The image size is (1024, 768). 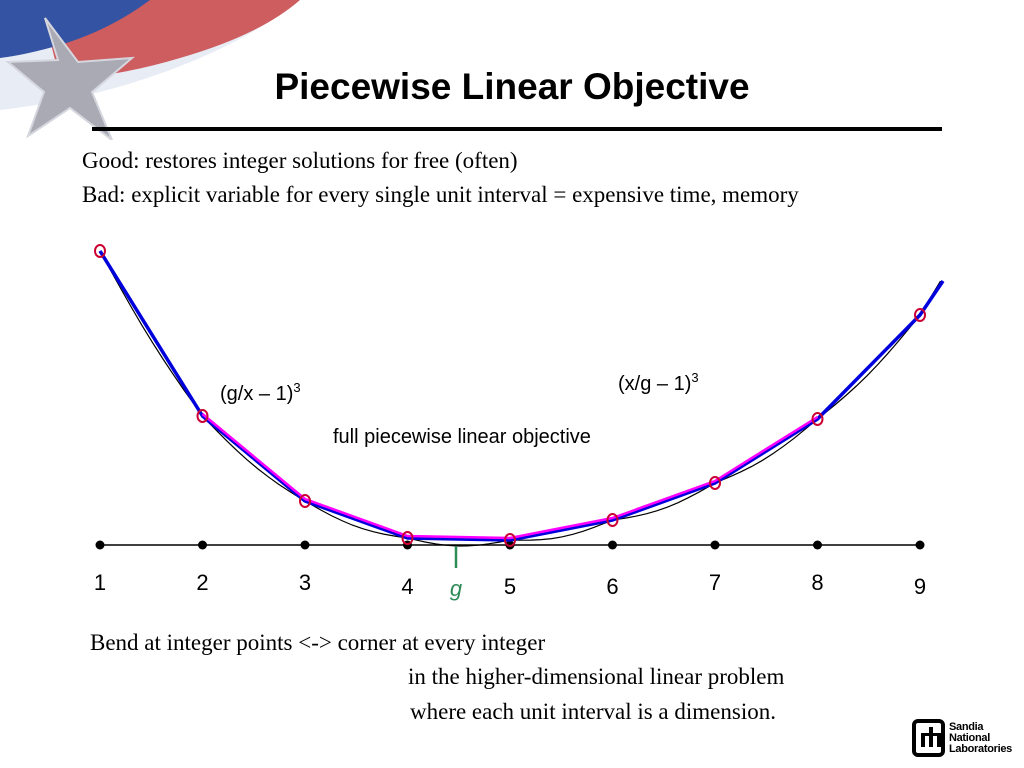 What do you see at coordinates (593, 711) in the screenshot?
I see `footer-line-3: where each unit interval is a dimension.` at bounding box center [593, 711].